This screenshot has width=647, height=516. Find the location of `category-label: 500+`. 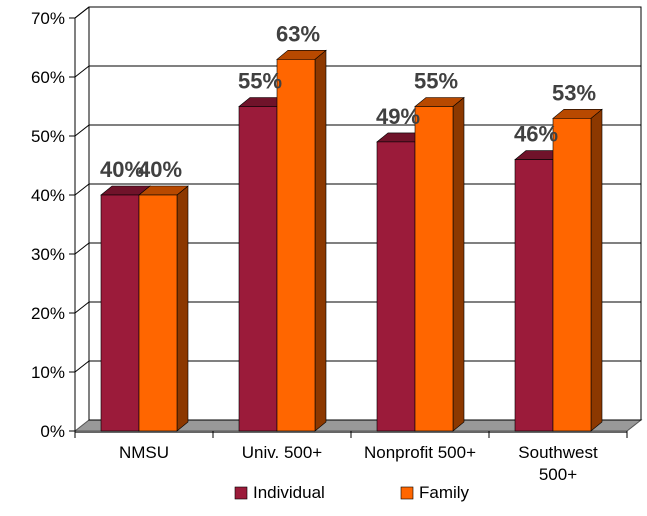

category-label: 500+ is located at coordinates (558, 474).